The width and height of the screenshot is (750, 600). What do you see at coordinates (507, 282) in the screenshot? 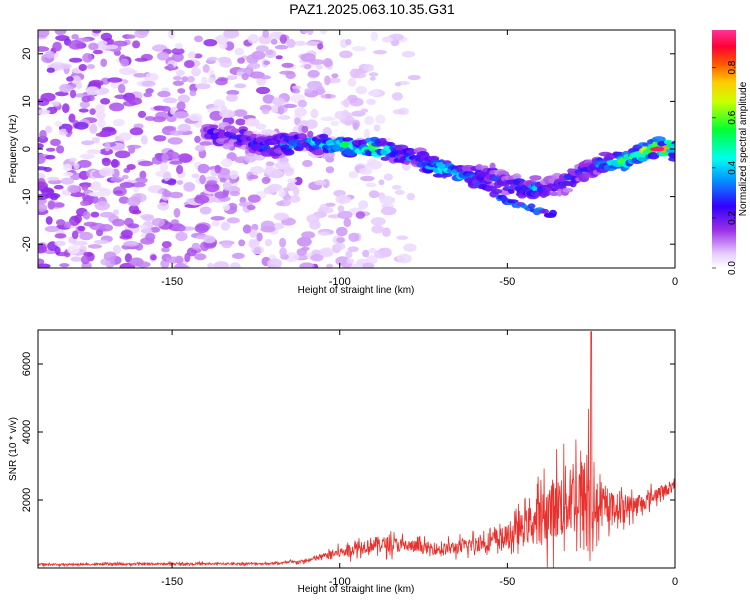
I see `x-tick-label: -50` at bounding box center [507, 282].